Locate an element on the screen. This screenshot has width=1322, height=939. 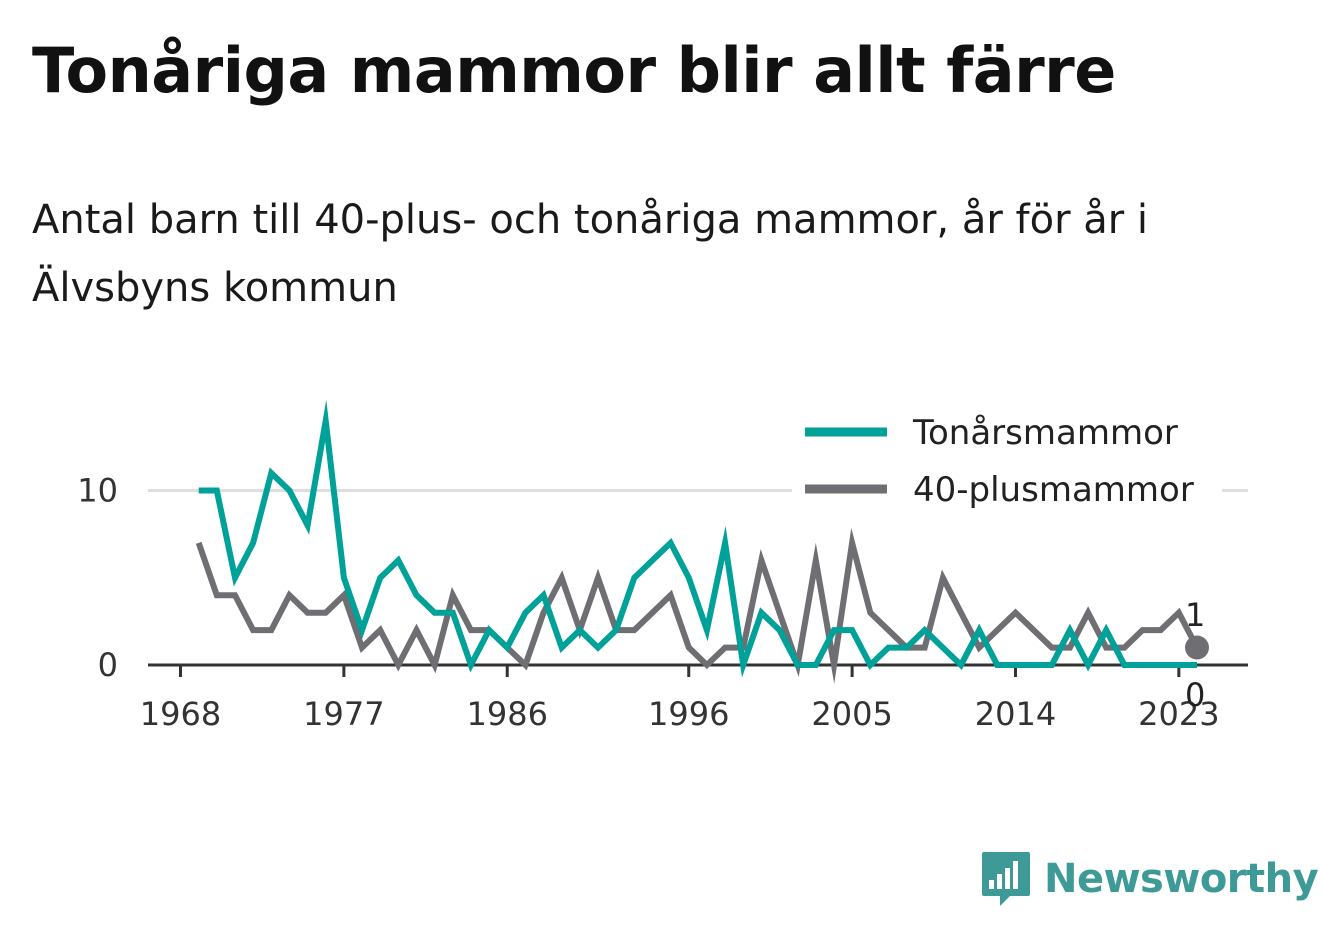
x-tick-label-1986: 1986 is located at coordinates (507, 714).